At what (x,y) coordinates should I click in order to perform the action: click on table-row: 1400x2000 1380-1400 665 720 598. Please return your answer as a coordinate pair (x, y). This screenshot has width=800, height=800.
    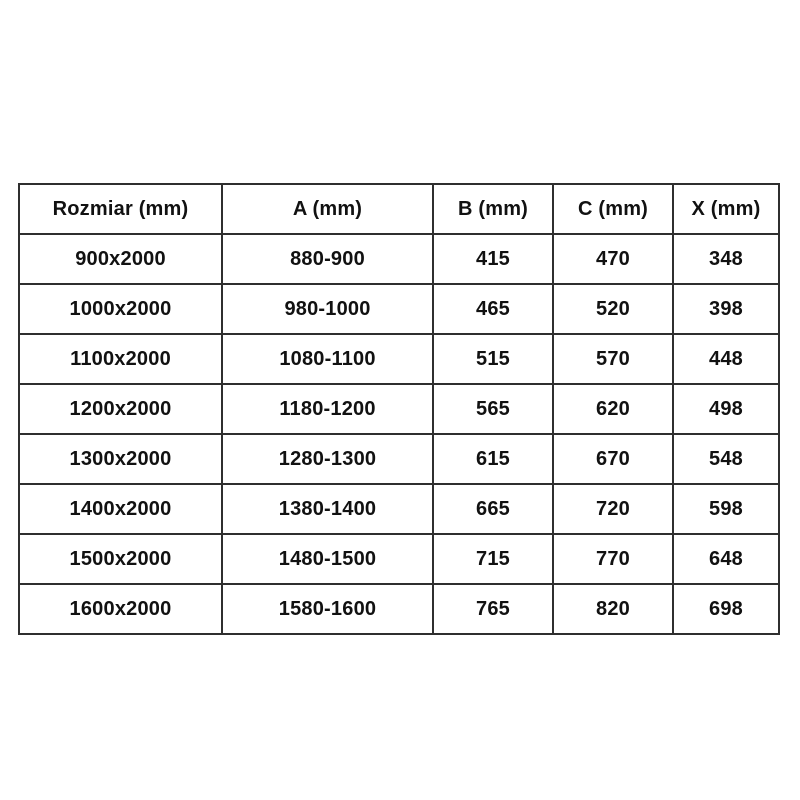
    Looking at the image, I should click on (399, 509).